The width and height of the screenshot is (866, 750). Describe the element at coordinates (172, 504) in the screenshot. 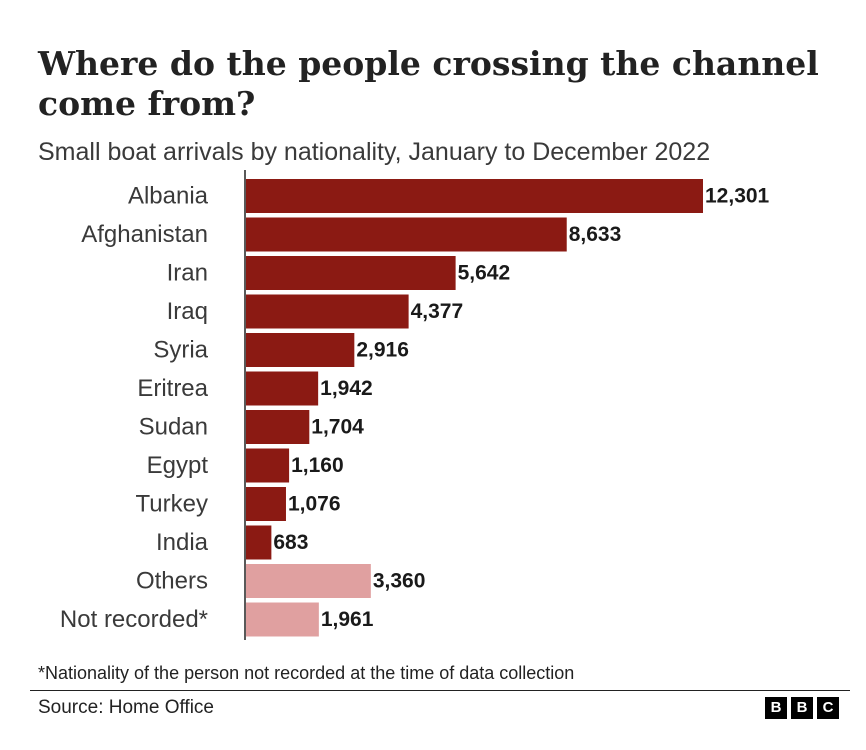

I see `category-label: Turkey` at that location.